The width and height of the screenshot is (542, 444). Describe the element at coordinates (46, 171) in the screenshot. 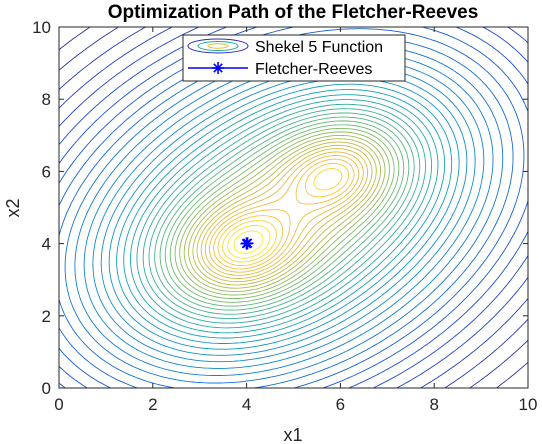

I see `y-tick-label: 6` at that location.